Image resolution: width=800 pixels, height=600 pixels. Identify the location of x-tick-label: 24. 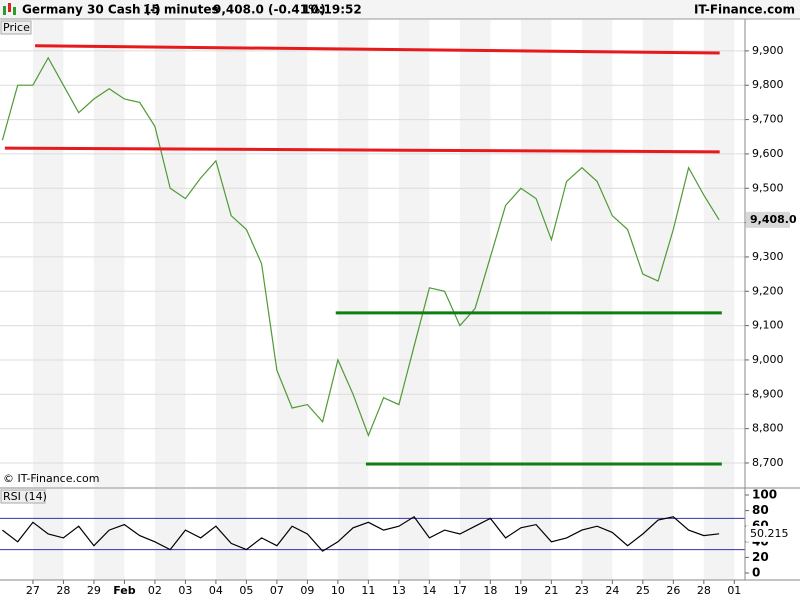
(612, 590).